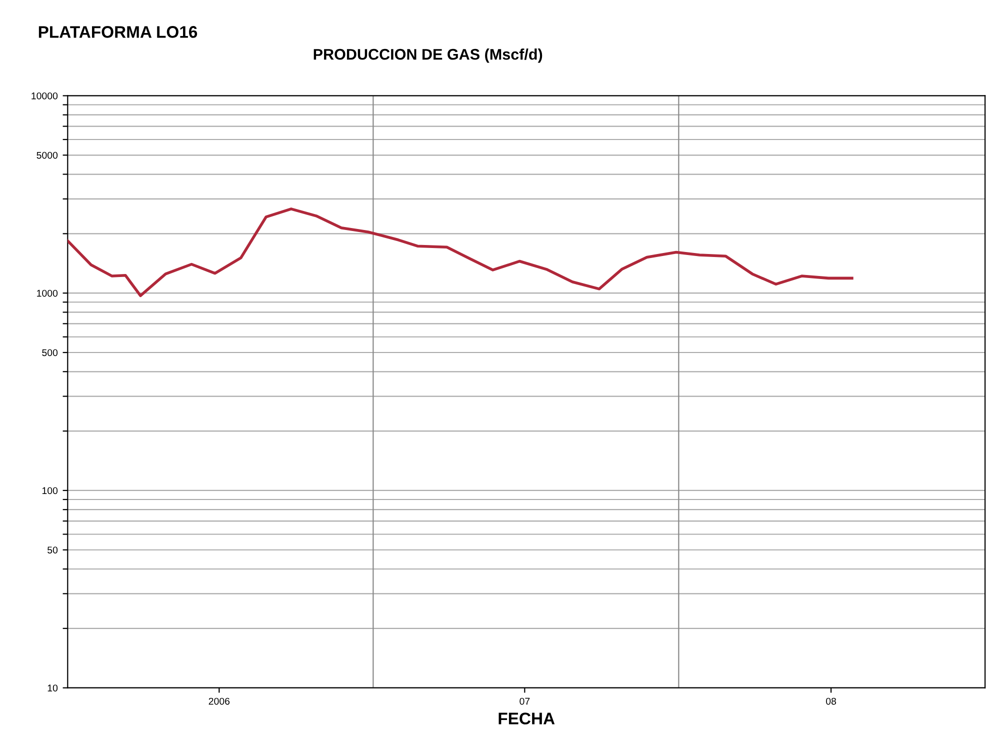  Describe the element at coordinates (53, 688) in the screenshot. I see `y-tick-label: 10` at that location.